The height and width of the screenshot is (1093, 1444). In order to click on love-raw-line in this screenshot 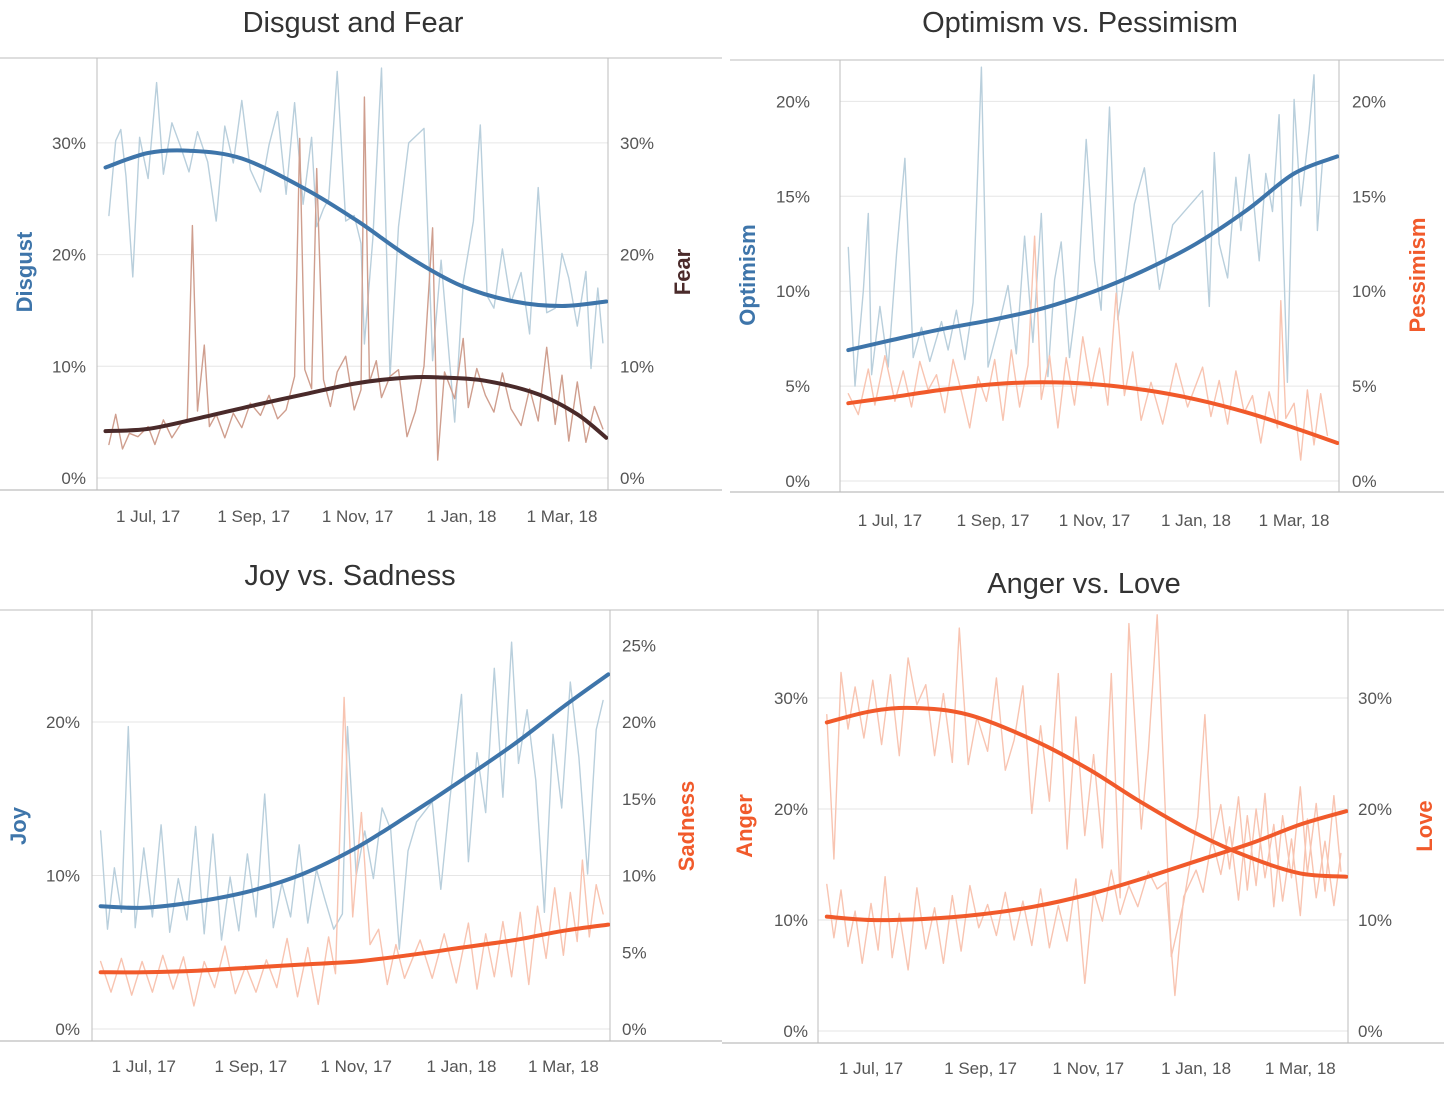, I will do `click(1084, 891)`.